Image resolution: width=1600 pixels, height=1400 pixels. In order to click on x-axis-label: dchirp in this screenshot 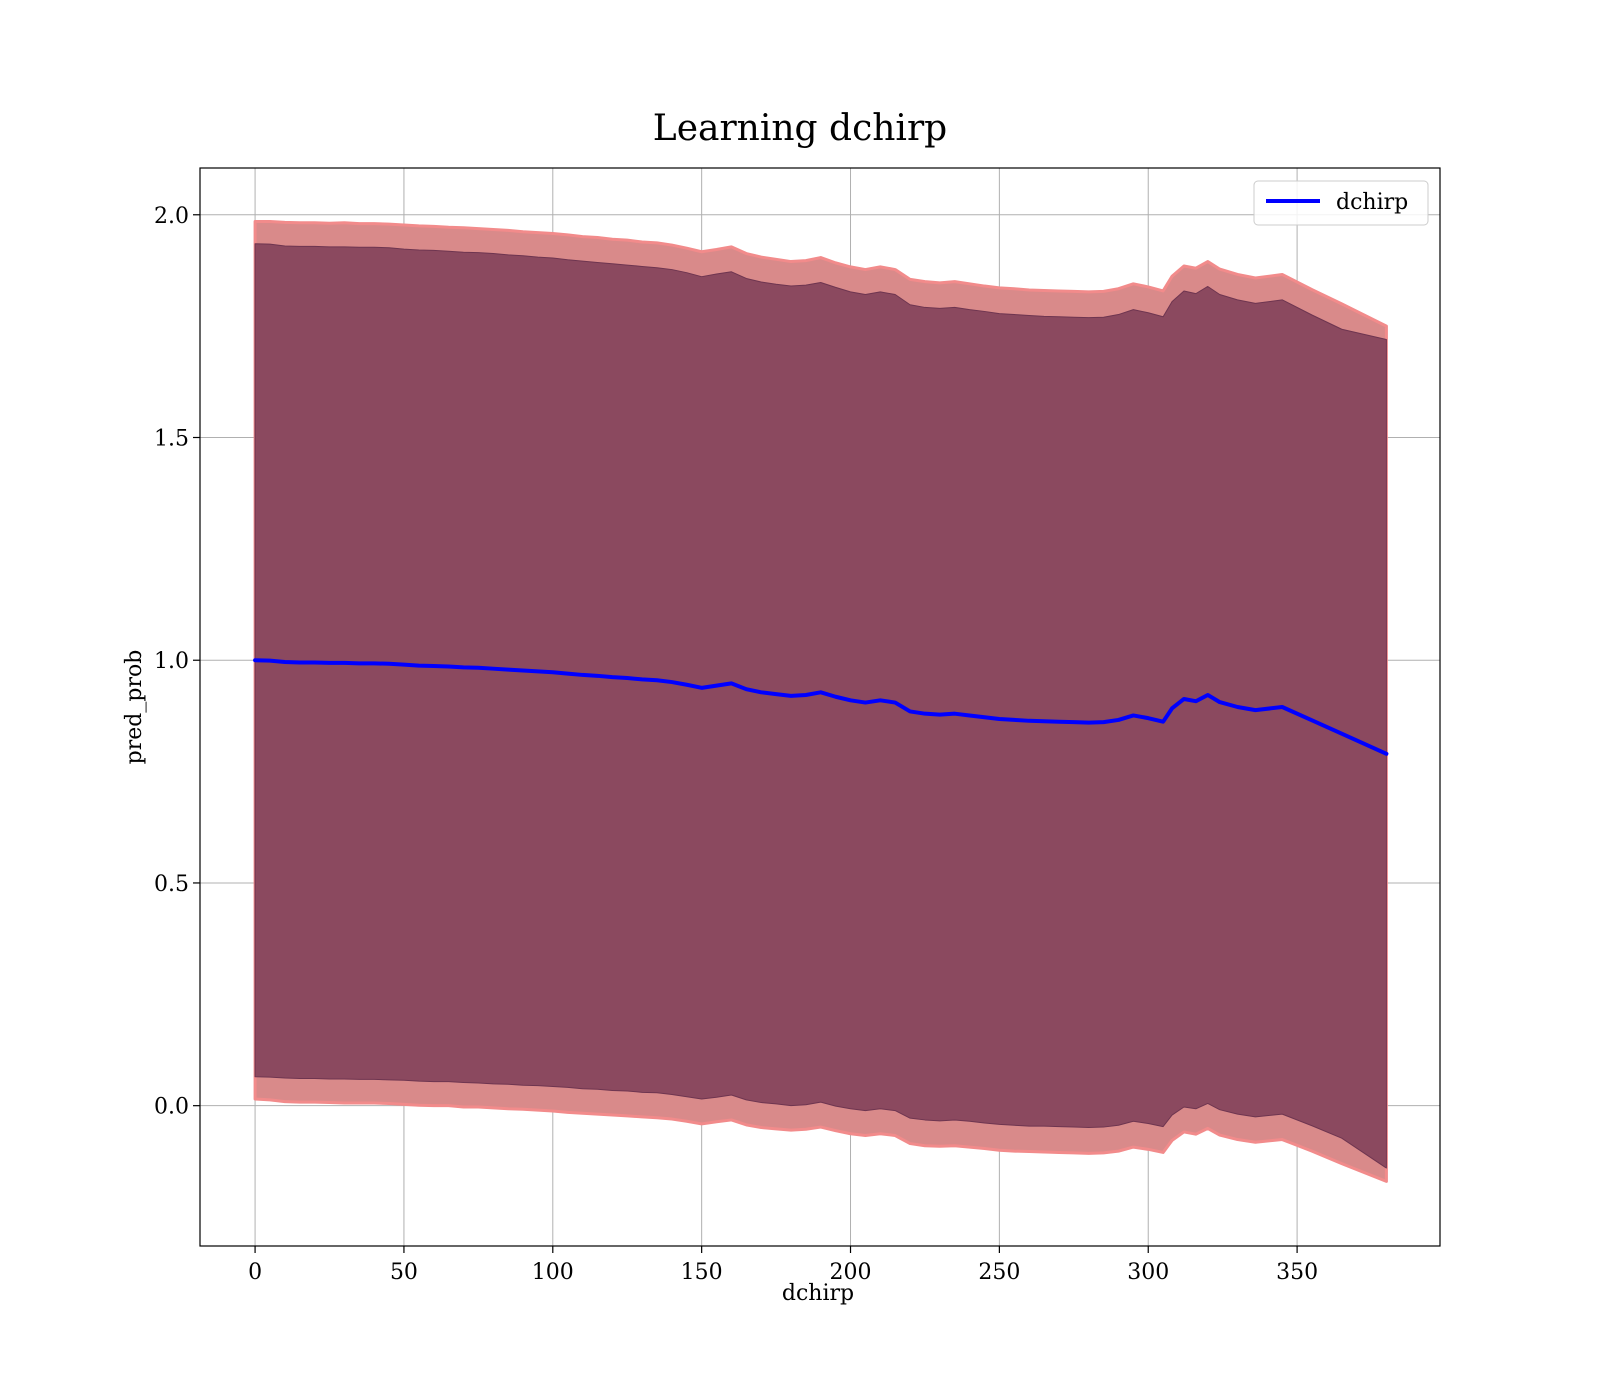, I will do `click(818, 1293)`.